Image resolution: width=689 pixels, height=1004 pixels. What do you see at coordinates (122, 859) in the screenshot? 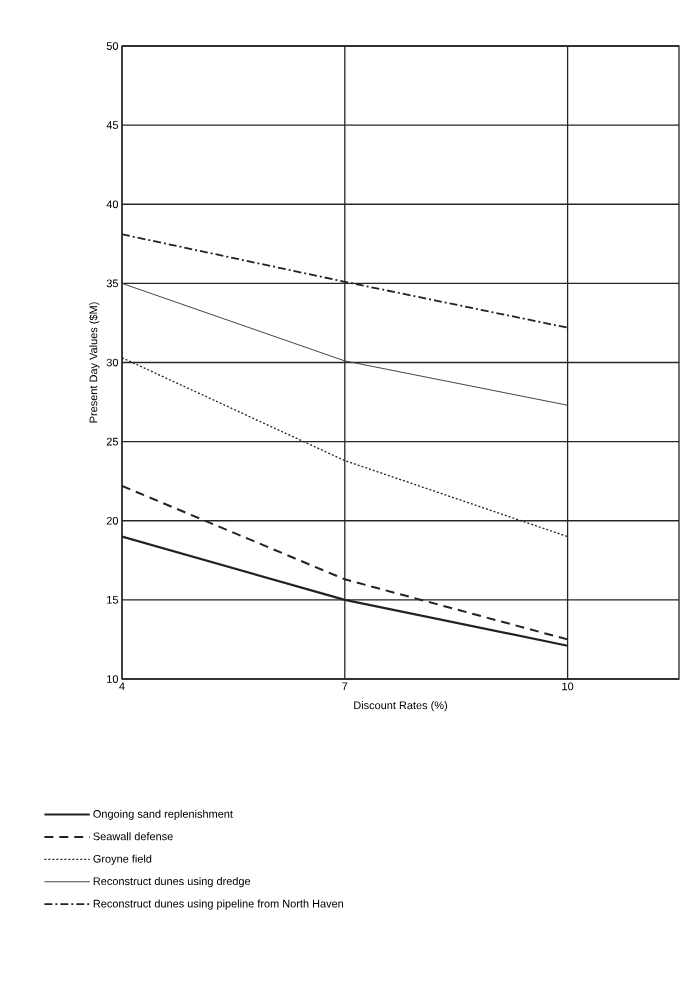
I see `legend-label: Groyne field` at bounding box center [122, 859].